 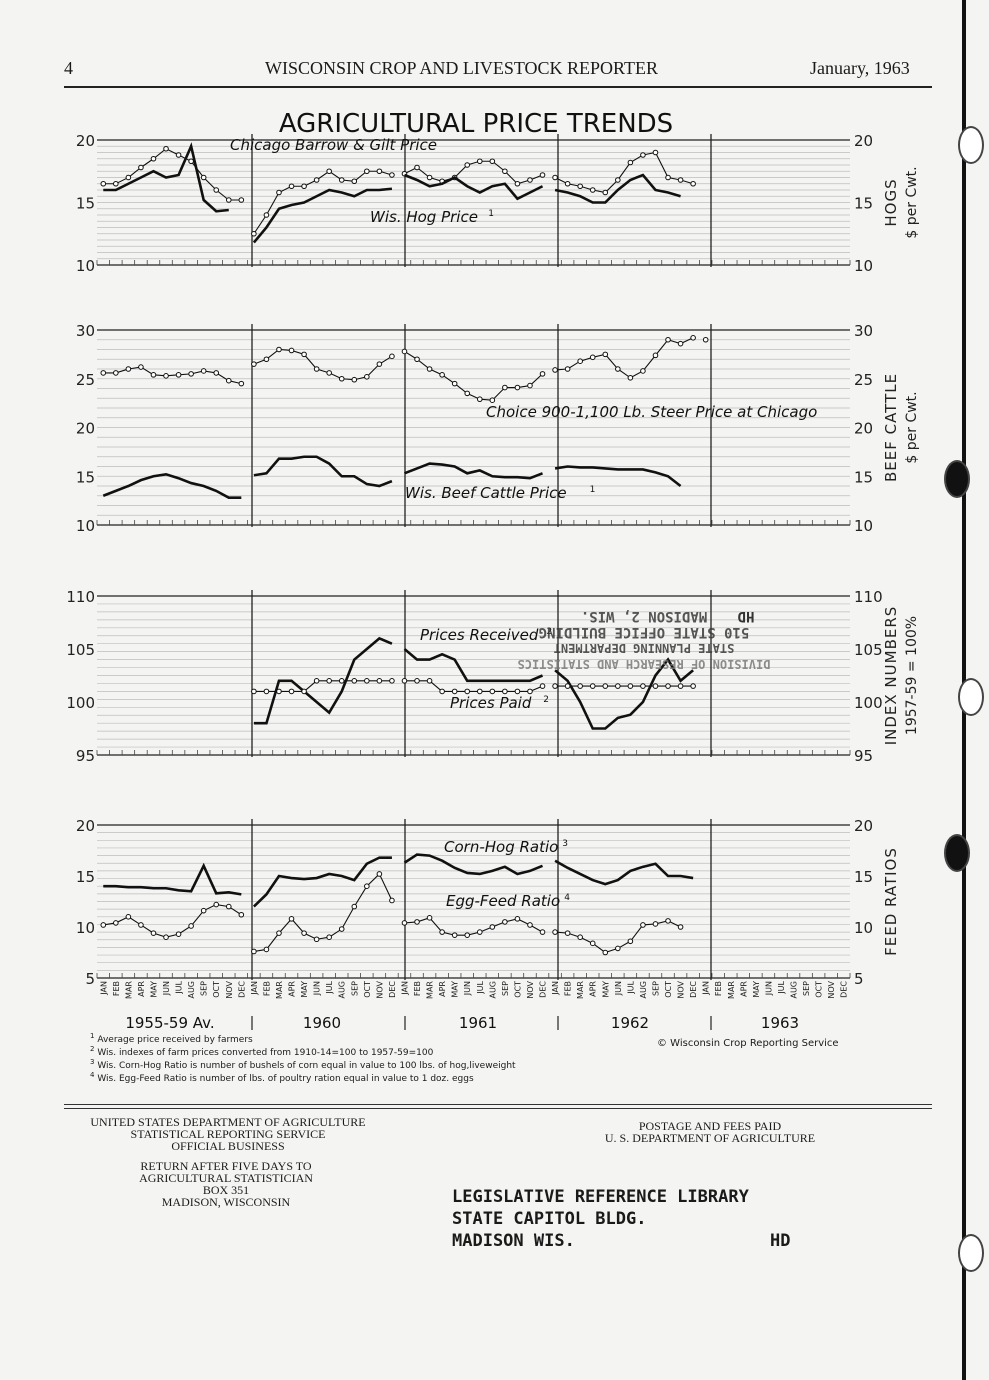 I want to click on period-label: 1962, so click(x=630, y=1023).